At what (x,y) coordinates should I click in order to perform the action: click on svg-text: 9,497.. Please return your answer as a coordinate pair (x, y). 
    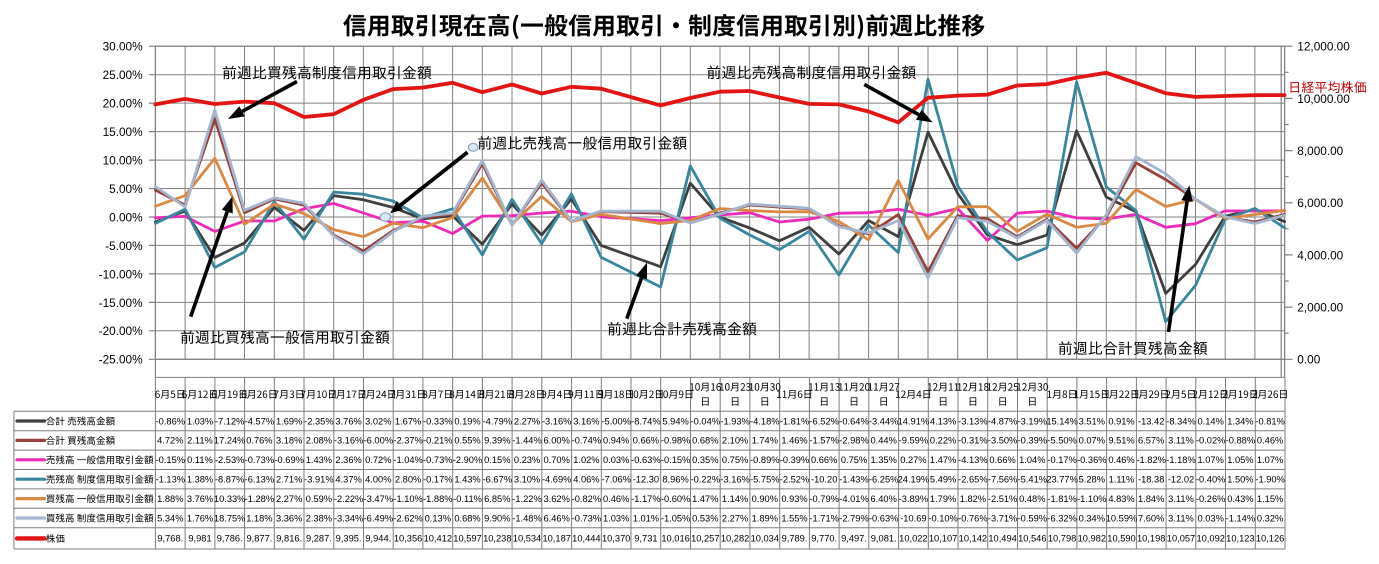
    Looking at the image, I should click on (854, 539).